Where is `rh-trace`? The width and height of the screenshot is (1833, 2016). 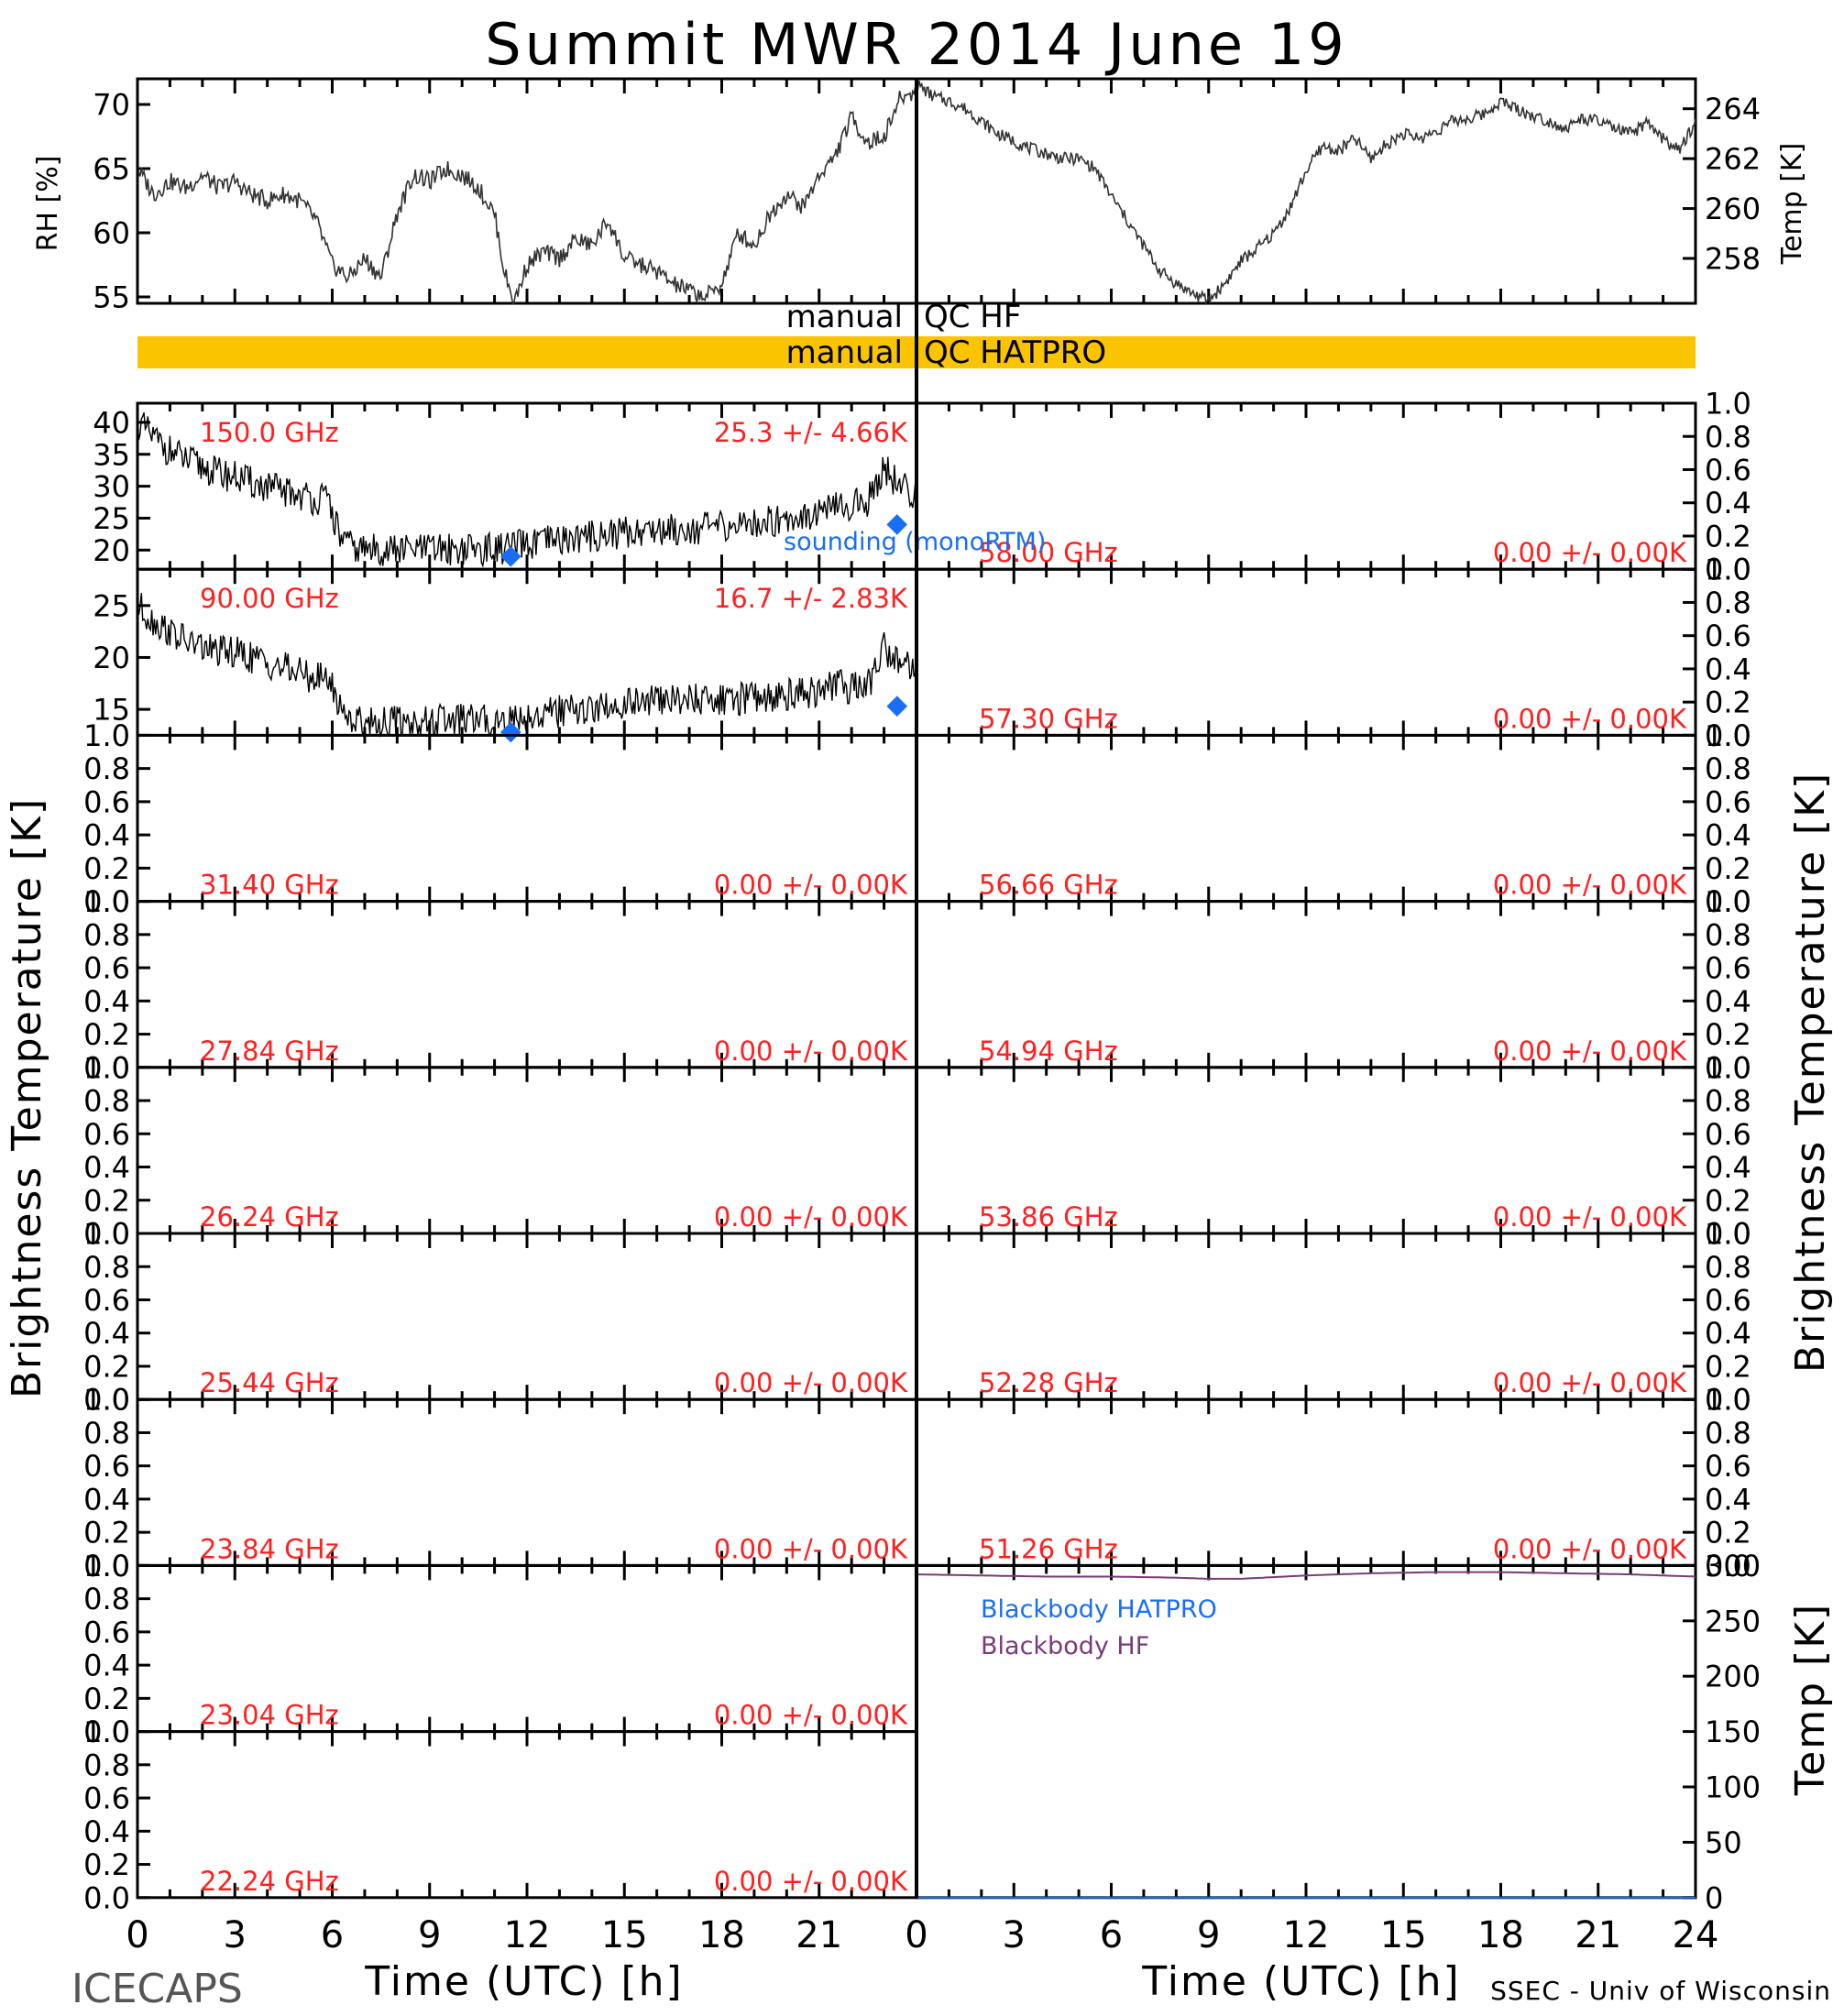
rh-trace is located at coordinates (527, 195).